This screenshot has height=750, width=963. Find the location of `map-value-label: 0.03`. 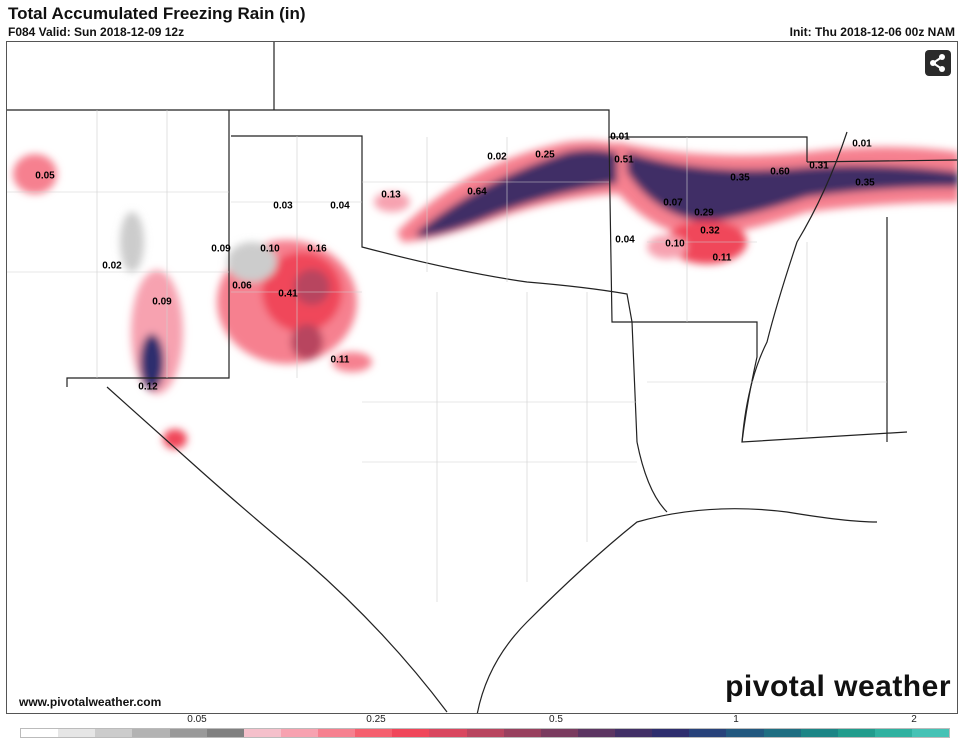

map-value-label: 0.03 is located at coordinates (283, 206).